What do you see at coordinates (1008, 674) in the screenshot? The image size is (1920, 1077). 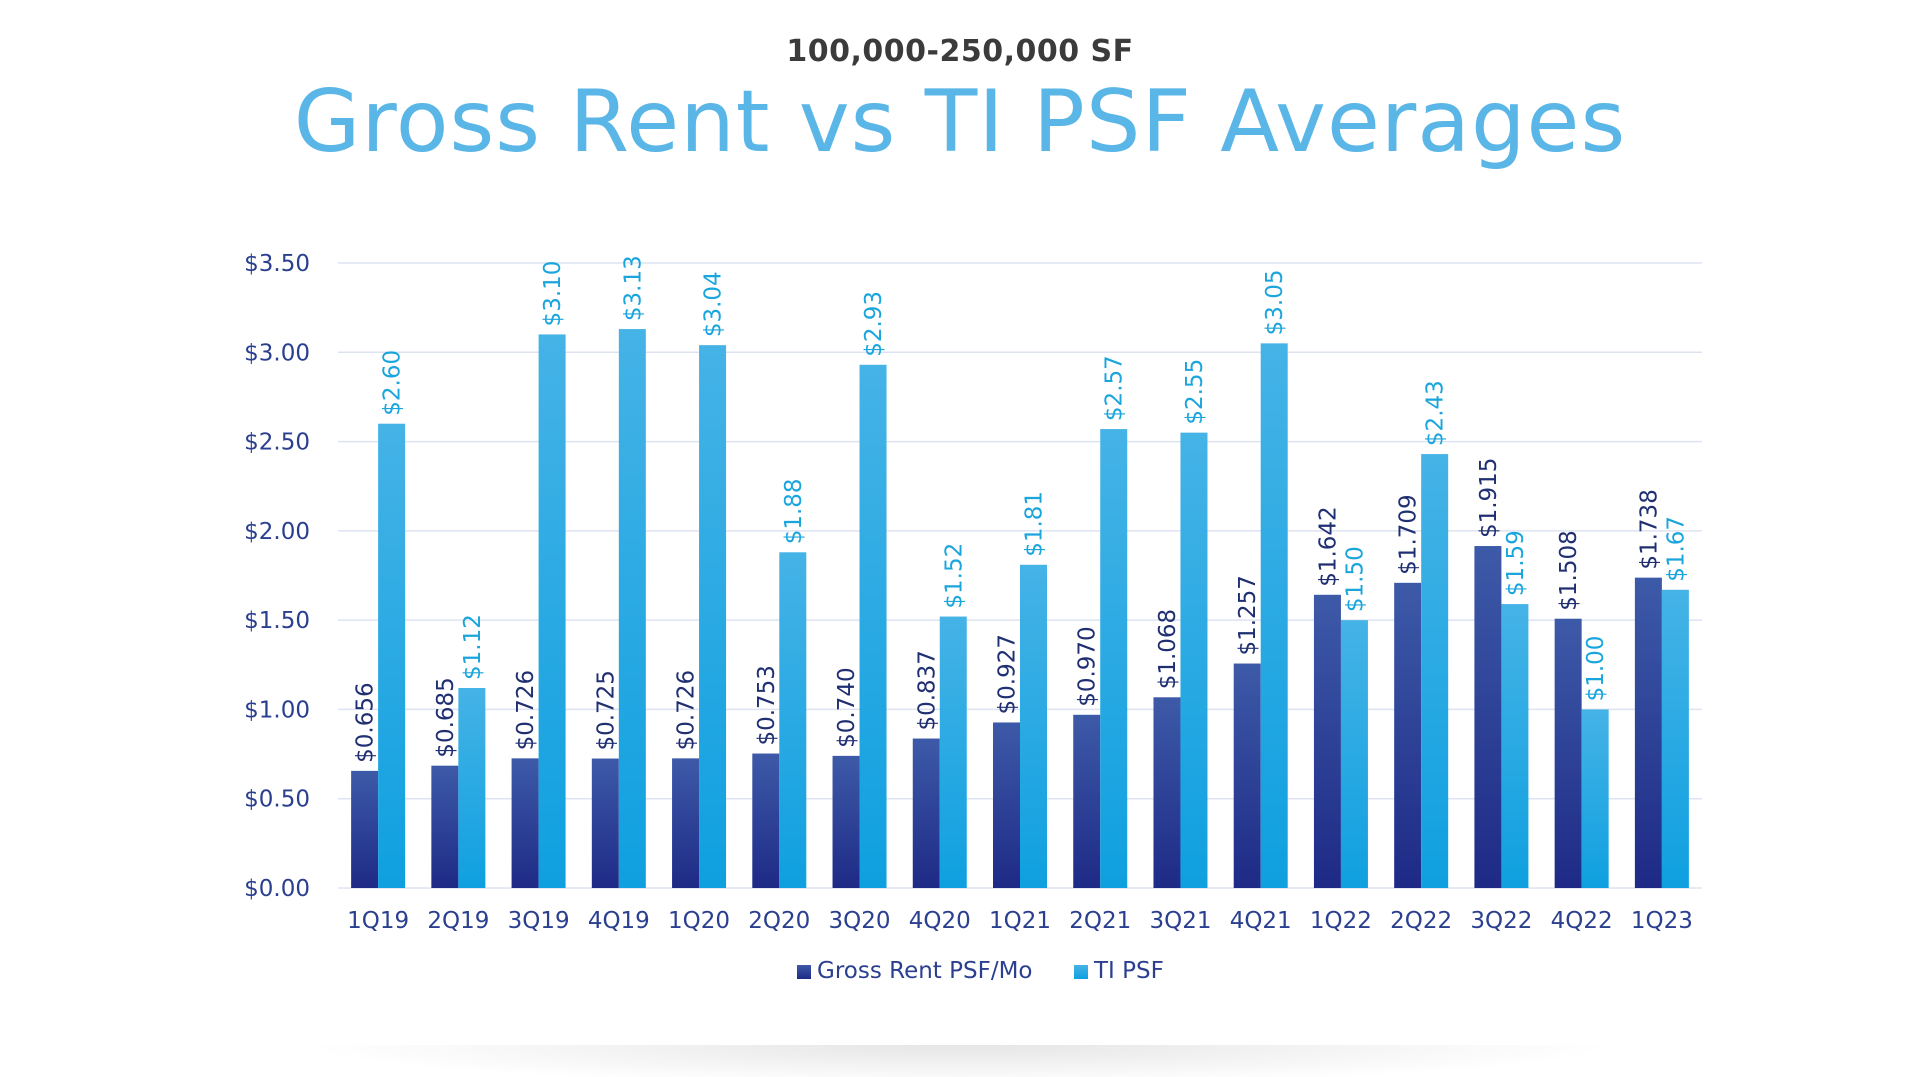 I see `data-label-gross-rent: $0.927` at bounding box center [1008, 674].